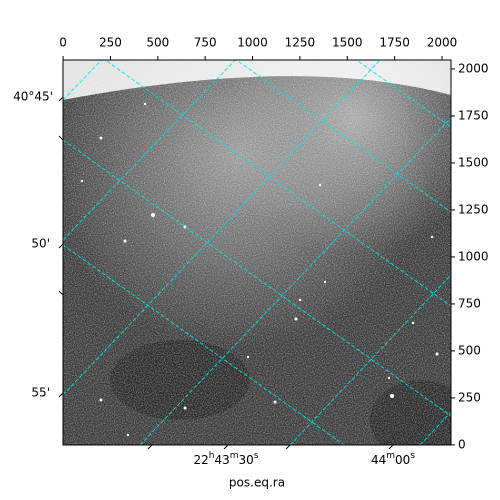  What do you see at coordinates (469, 350) in the screenshot?
I see `y-tick-label: 500` at bounding box center [469, 350].